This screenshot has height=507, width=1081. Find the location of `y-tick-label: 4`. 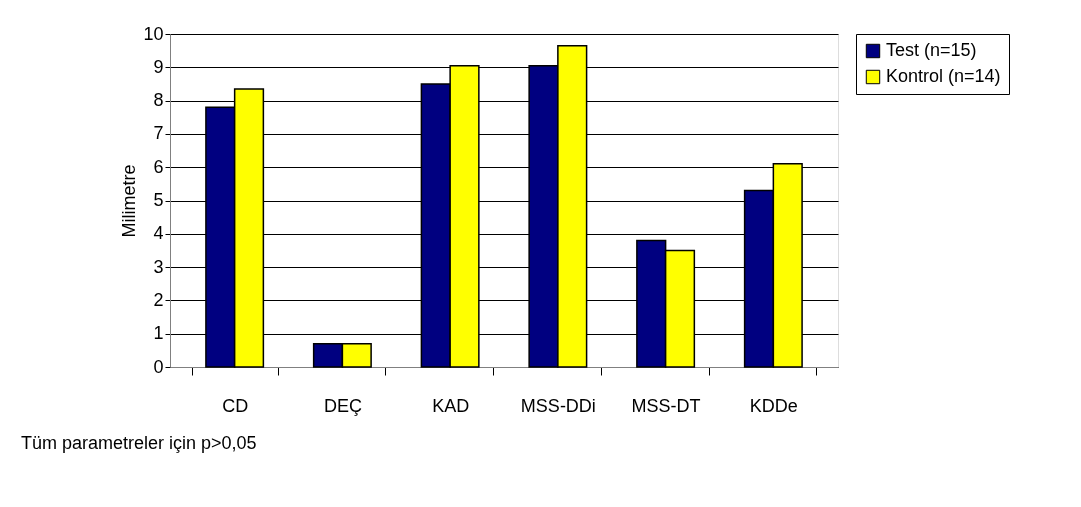

y-tick-label: 4 is located at coordinates (158, 233).